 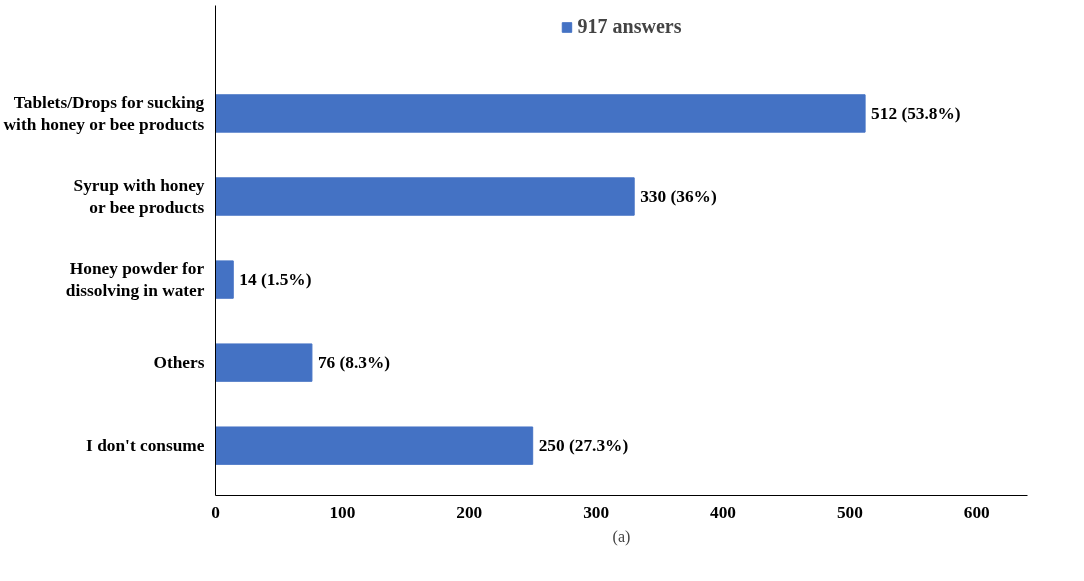 I want to click on y-tick-label: Honey powder for dissolving in water, so click(x=135, y=279).